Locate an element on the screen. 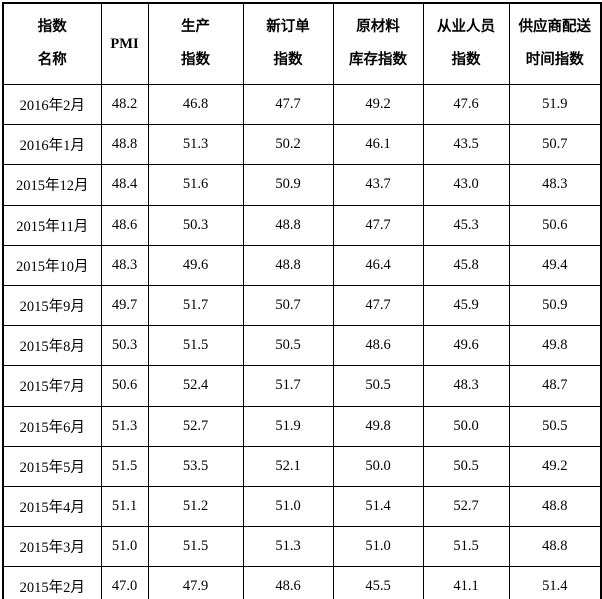 This screenshot has width=602, height=599. cell-pmi: 51.0 is located at coordinates (124, 547).